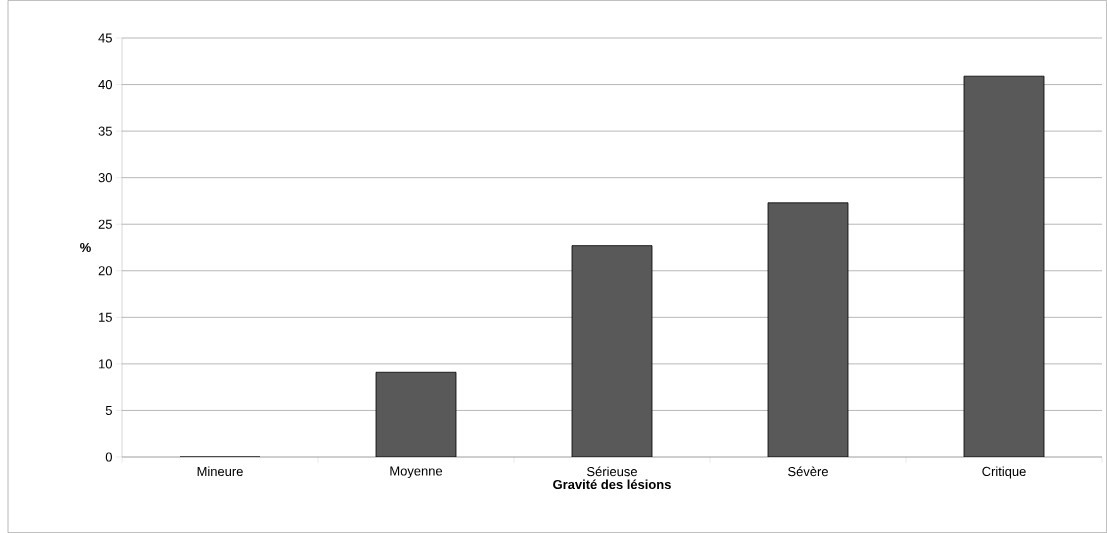  Describe the element at coordinates (105, 178) in the screenshot. I see `y-tick-label: 30` at that location.